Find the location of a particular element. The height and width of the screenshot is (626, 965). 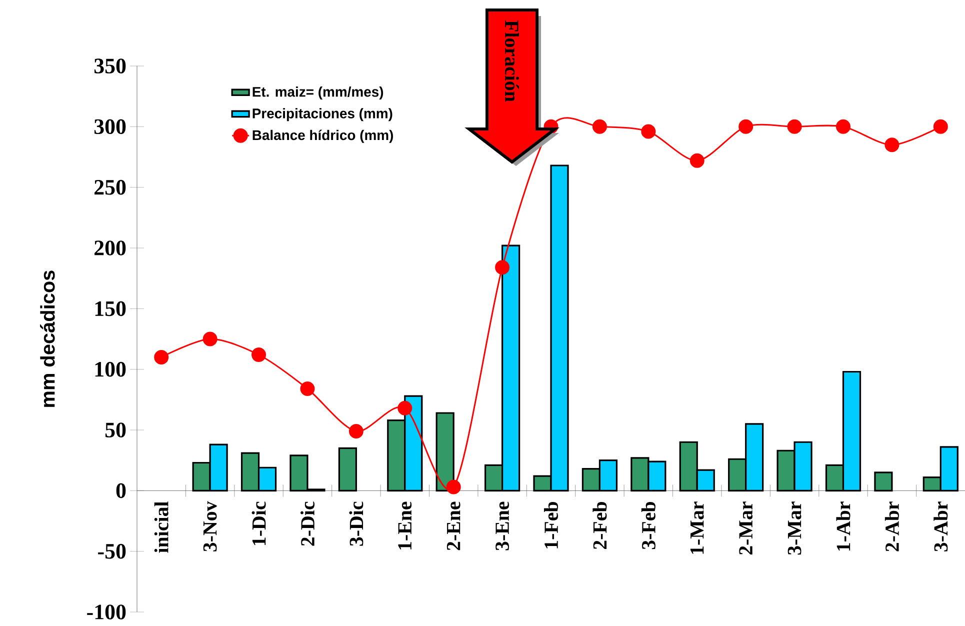

y-tick-label: 50 is located at coordinates (115, 430).